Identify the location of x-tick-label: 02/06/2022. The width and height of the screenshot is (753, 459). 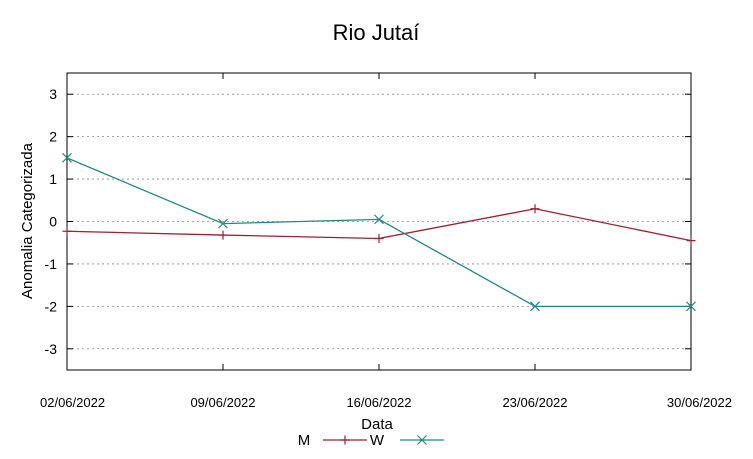
(72, 402).